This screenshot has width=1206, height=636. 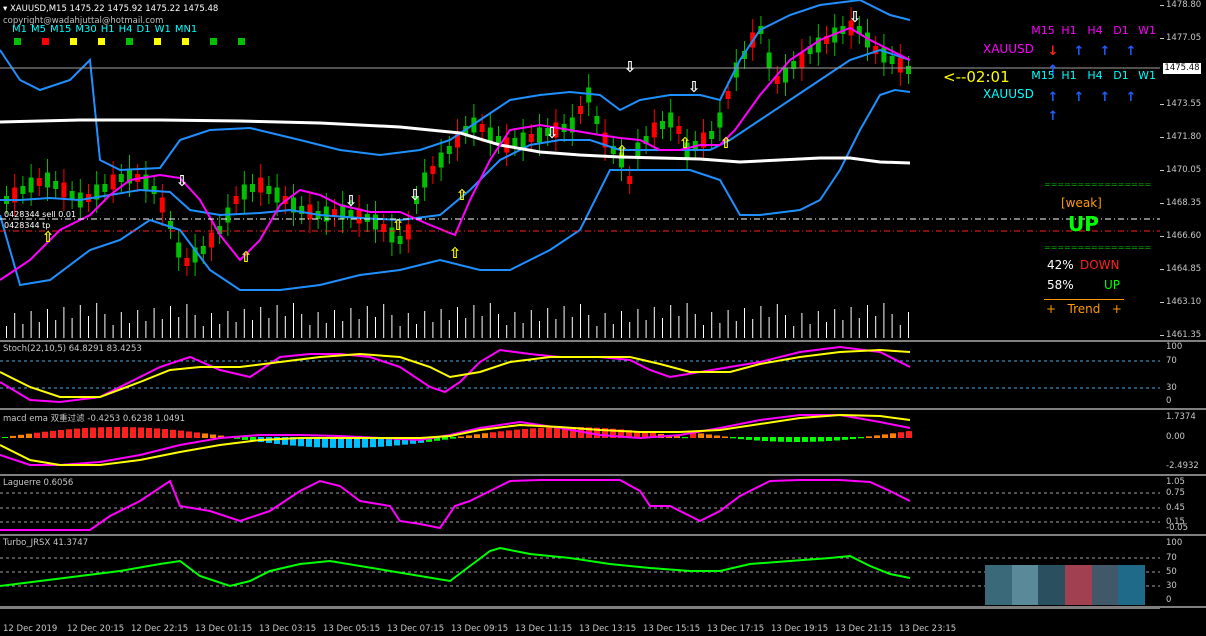 I want to click on time-tick-label: 13 Dec 05:15, so click(x=352, y=629).